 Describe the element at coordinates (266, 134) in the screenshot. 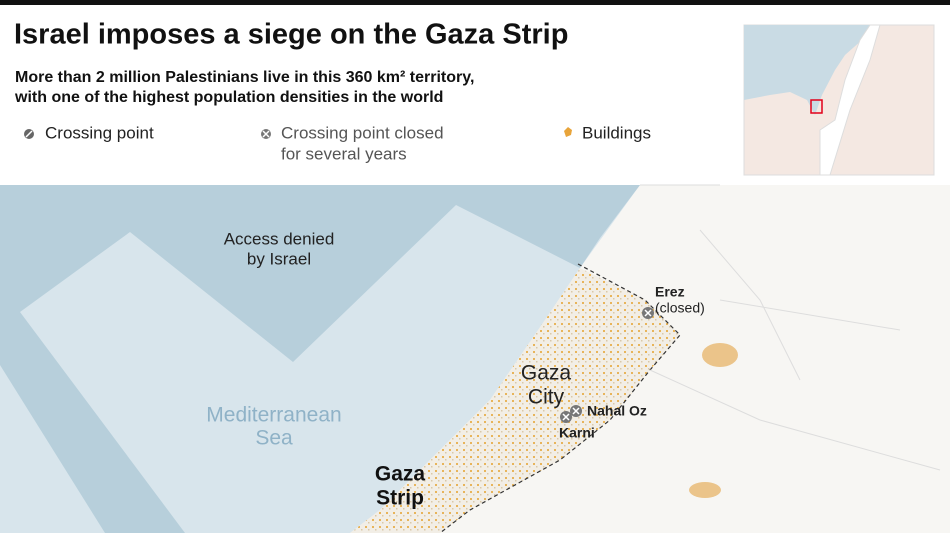

I see `closed-crossing-cross` at that location.